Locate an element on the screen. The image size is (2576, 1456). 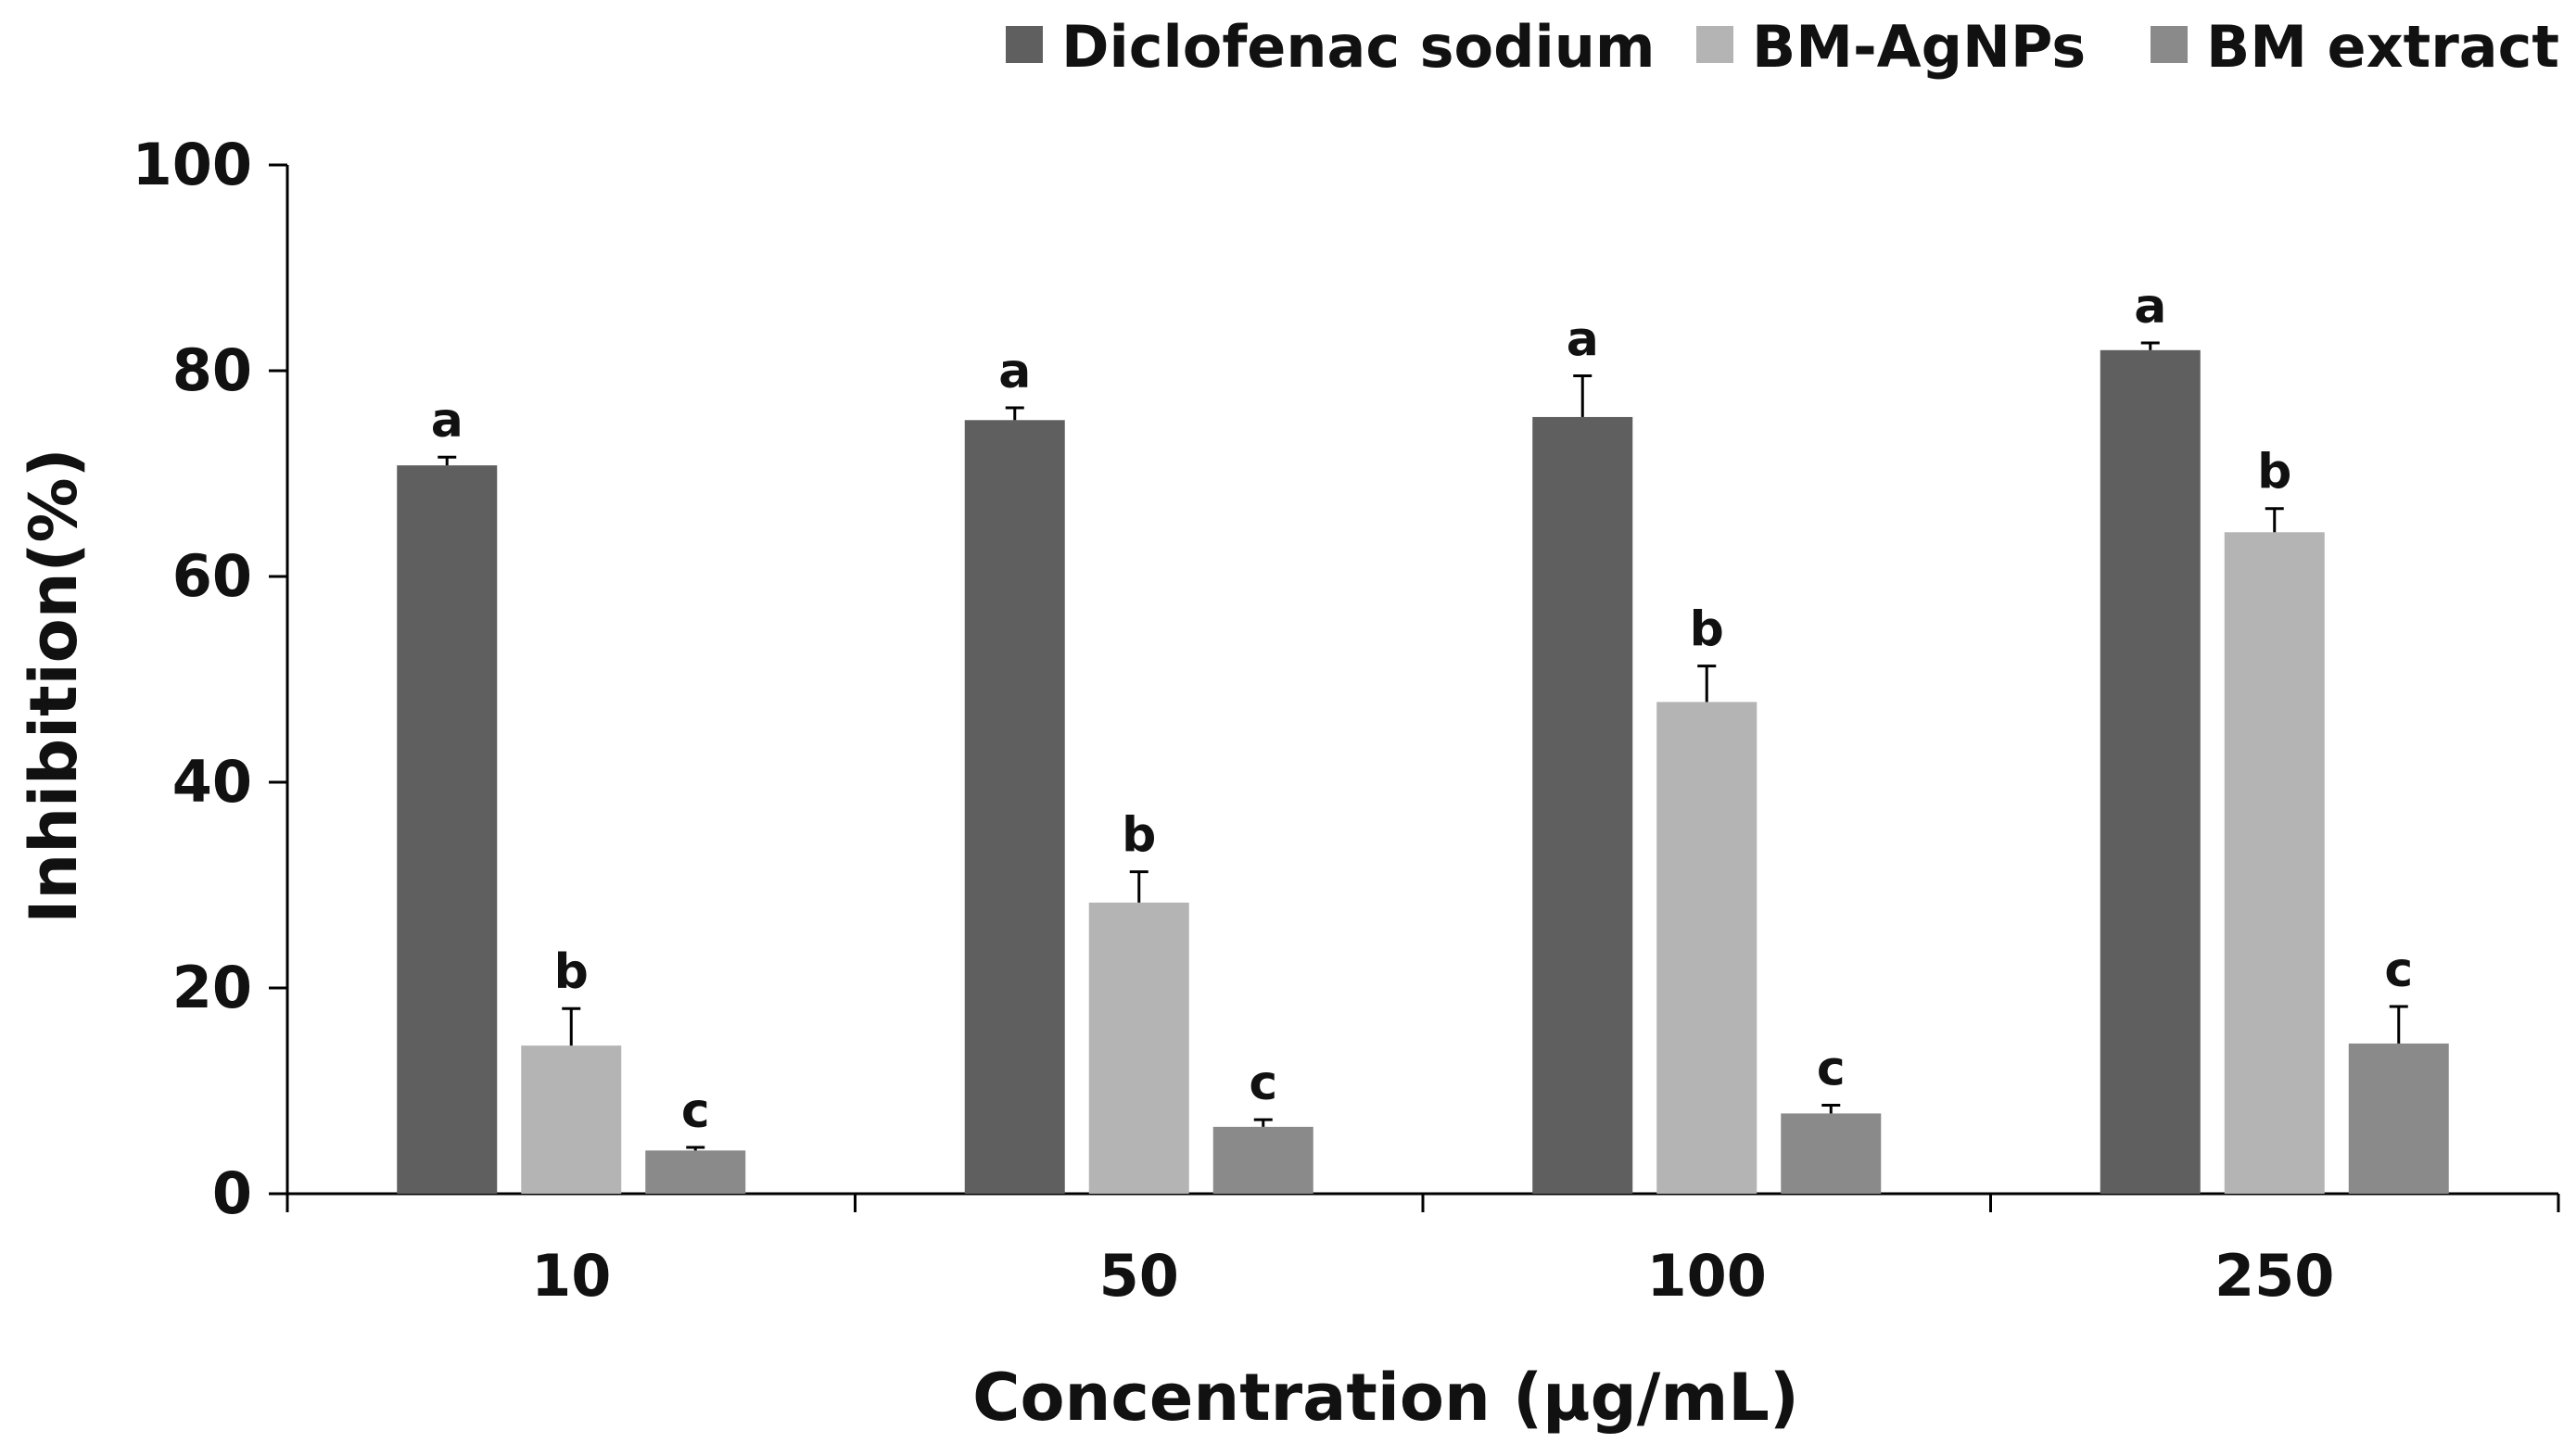
x-tick-label: 10 is located at coordinates (571, 1276).